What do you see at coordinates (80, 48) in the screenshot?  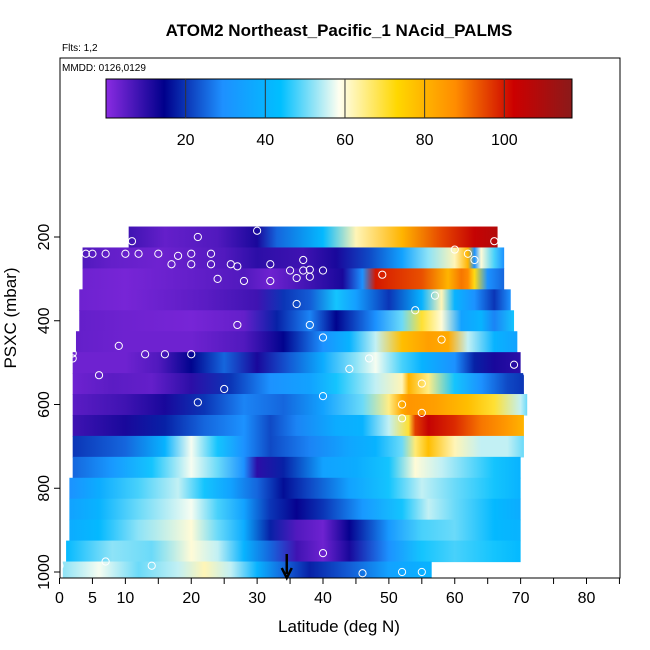 I see `flights-annotation: Flts: 1,2` at bounding box center [80, 48].